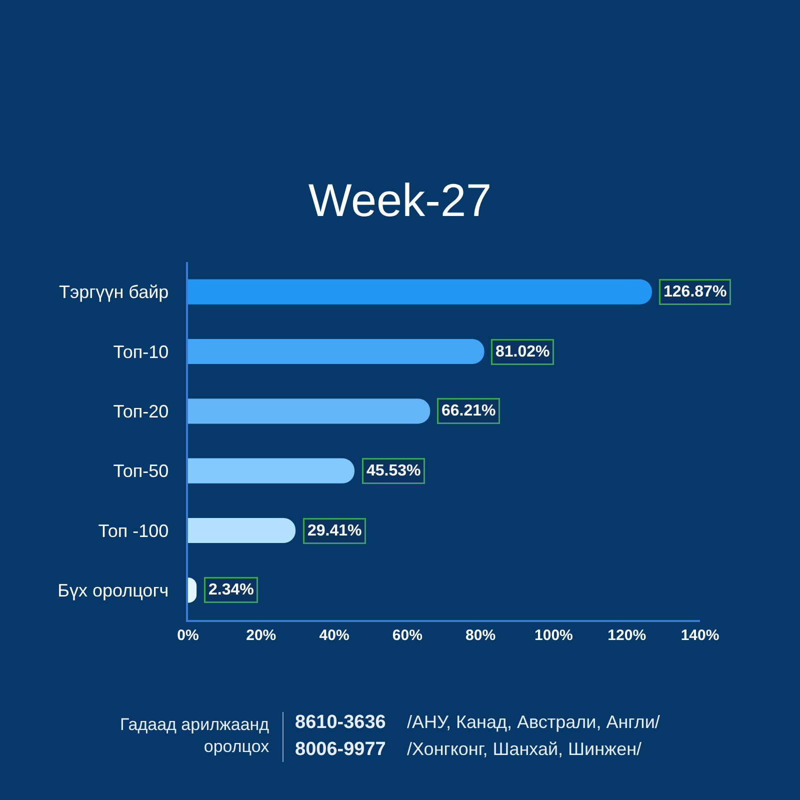 The width and height of the screenshot is (800, 800). I want to click on data-label: 66.21%, so click(469, 411).